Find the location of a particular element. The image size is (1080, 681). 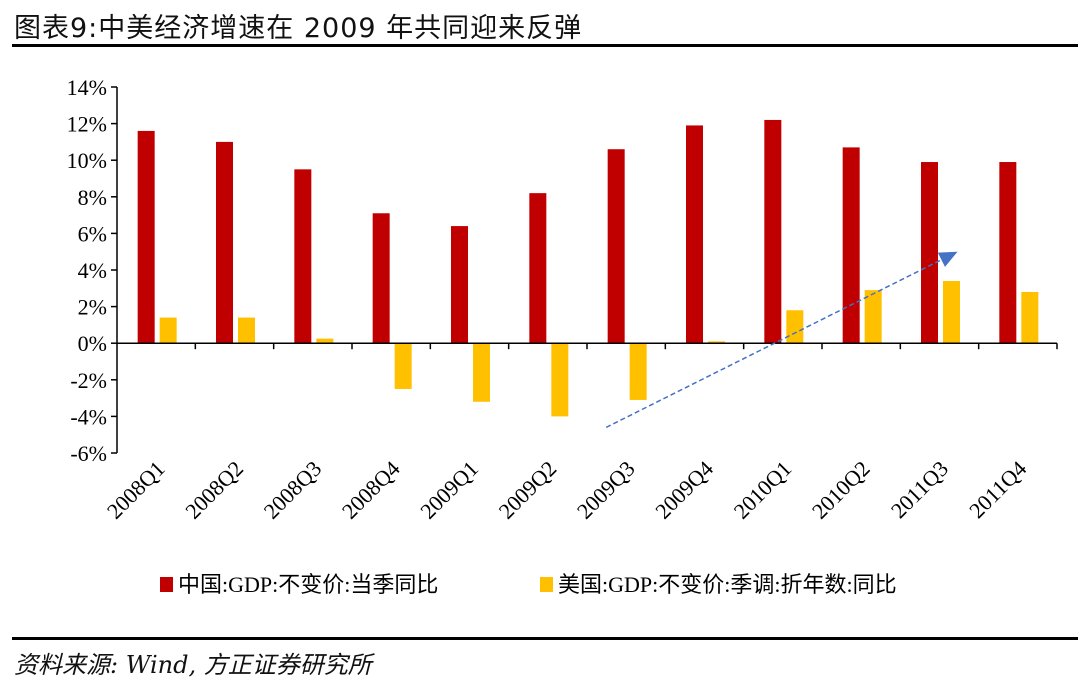

bar-us-2009Q1 is located at coordinates (481, 372).